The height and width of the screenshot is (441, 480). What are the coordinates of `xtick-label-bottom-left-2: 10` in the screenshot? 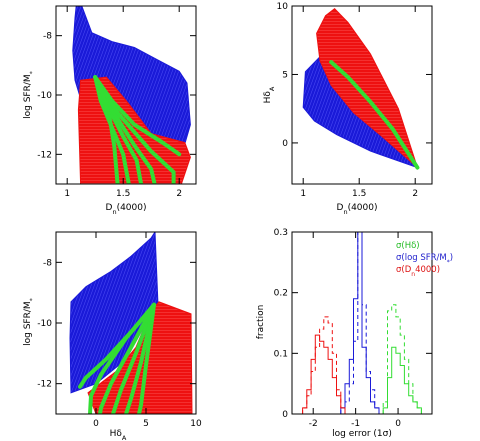 It's located at (196, 424).